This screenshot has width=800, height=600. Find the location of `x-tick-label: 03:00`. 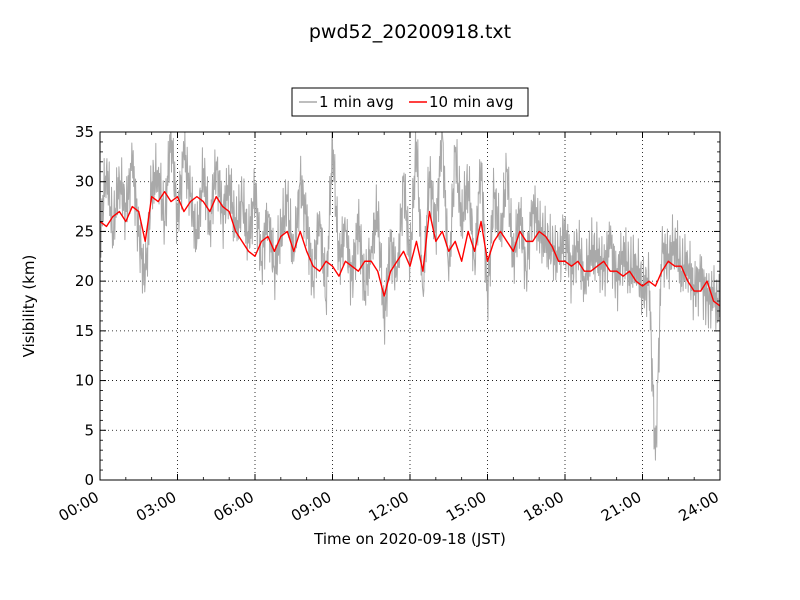

x-tick-label: 03:00 is located at coordinates (156, 506).